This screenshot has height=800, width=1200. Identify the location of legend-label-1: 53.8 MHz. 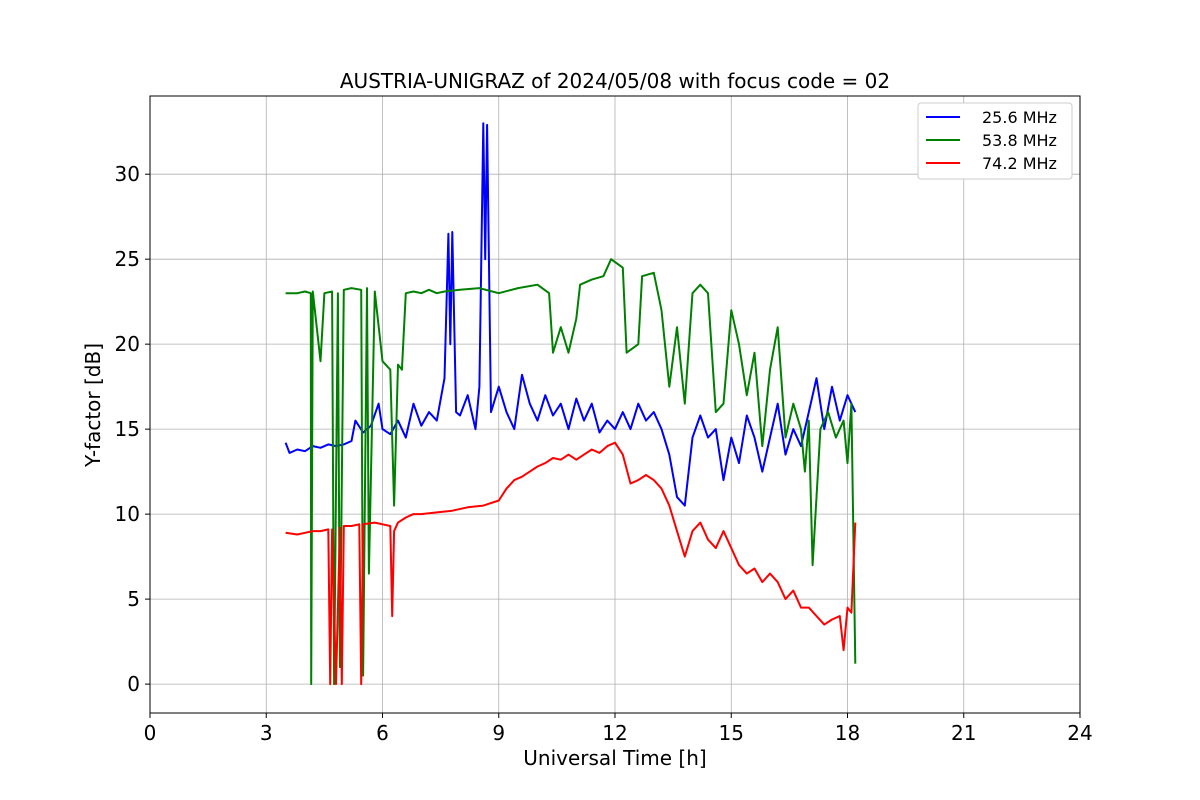
(1019, 140).